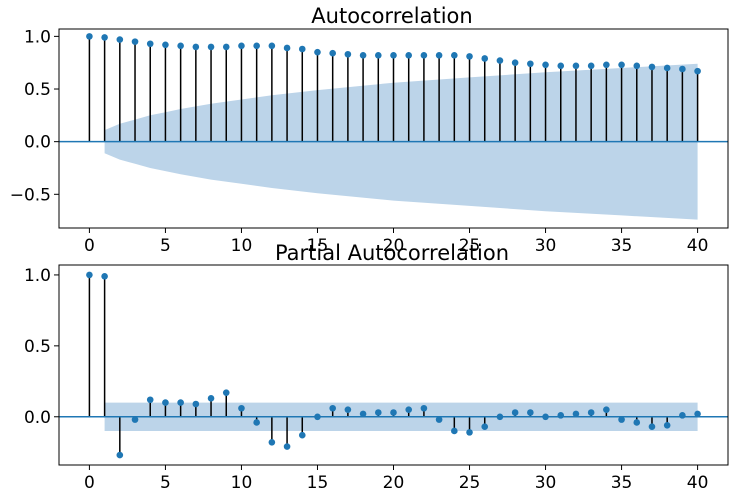 The image size is (738, 496). Describe the element at coordinates (318, 246) in the screenshot. I see `acf-xtick-label: 15` at that location.